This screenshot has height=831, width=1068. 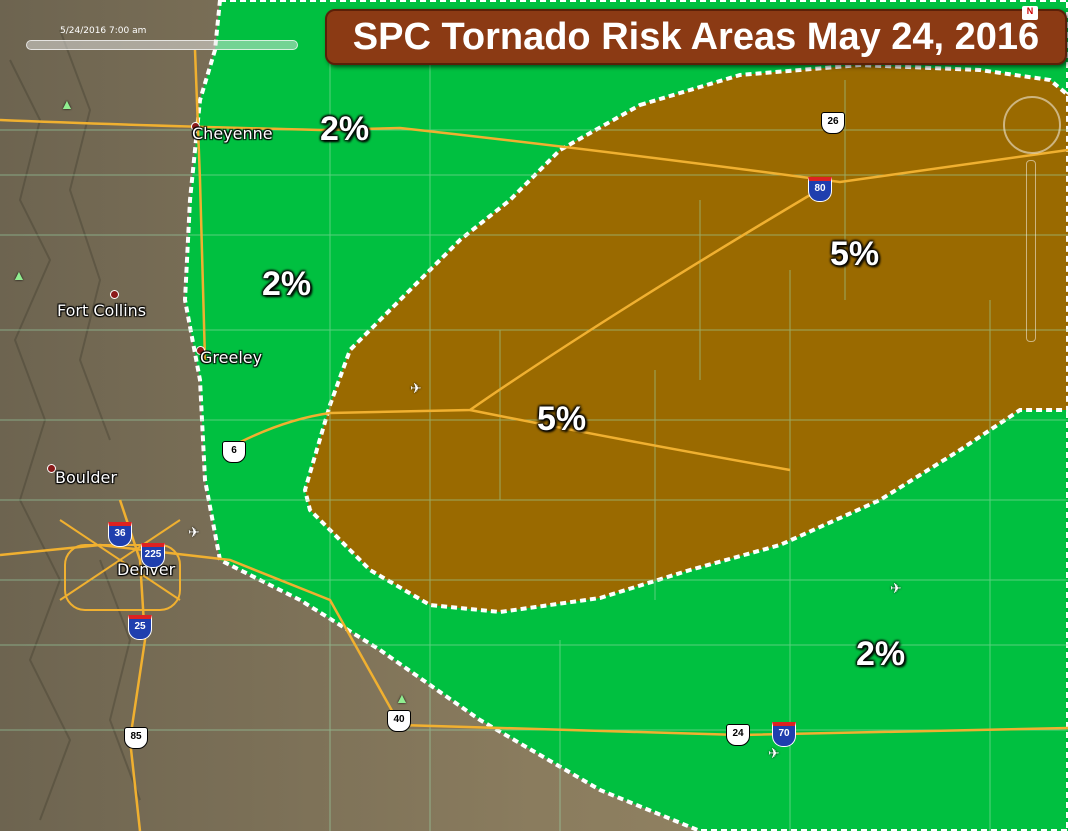 I want to click on north-indicator-icon: N, so click(x=1030, y=13).